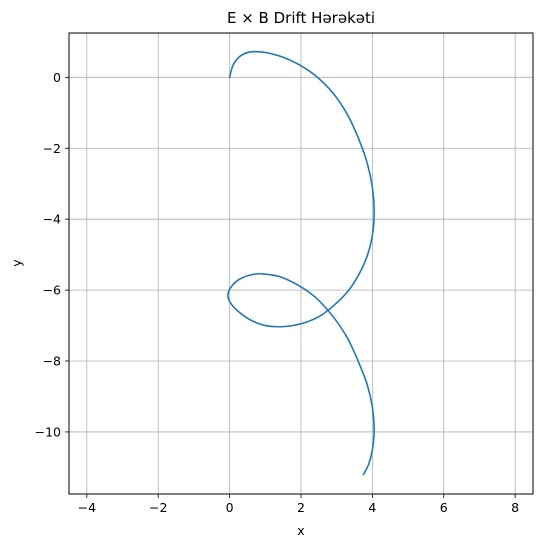 The width and height of the screenshot is (543, 547). What do you see at coordinates (87, 507) in the screenshot?
I see `x-tick-label: −4` at bounding box center [87, 507].